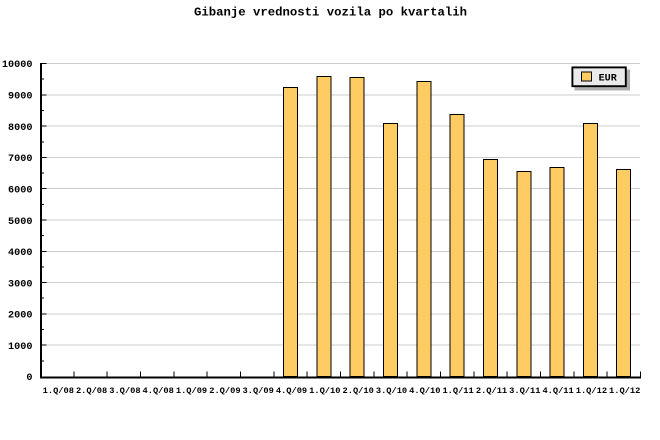 The height and width of the screenshot is (440, 660). Describe the element at coordinates (524, 391) in the screenshot. I see `svg-text: 3.Q/11` at that location.